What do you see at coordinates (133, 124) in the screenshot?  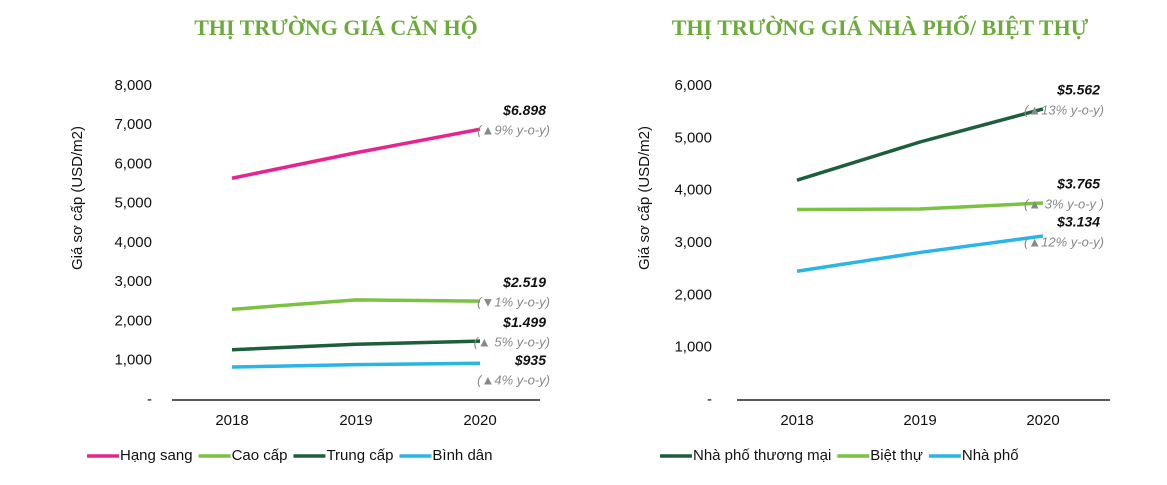 I see `y-tick-label: 7,000` at bounding box center [133, 124].